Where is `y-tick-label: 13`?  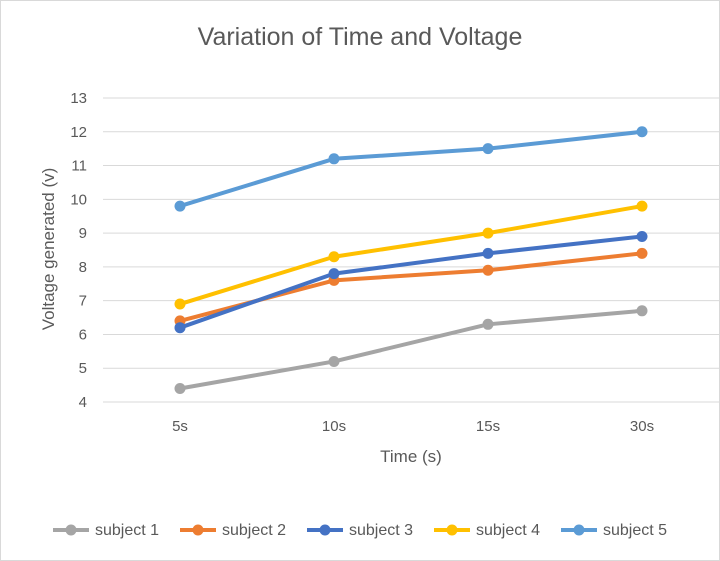
y-tick-label: 13 is located at coordinates (78, 98).